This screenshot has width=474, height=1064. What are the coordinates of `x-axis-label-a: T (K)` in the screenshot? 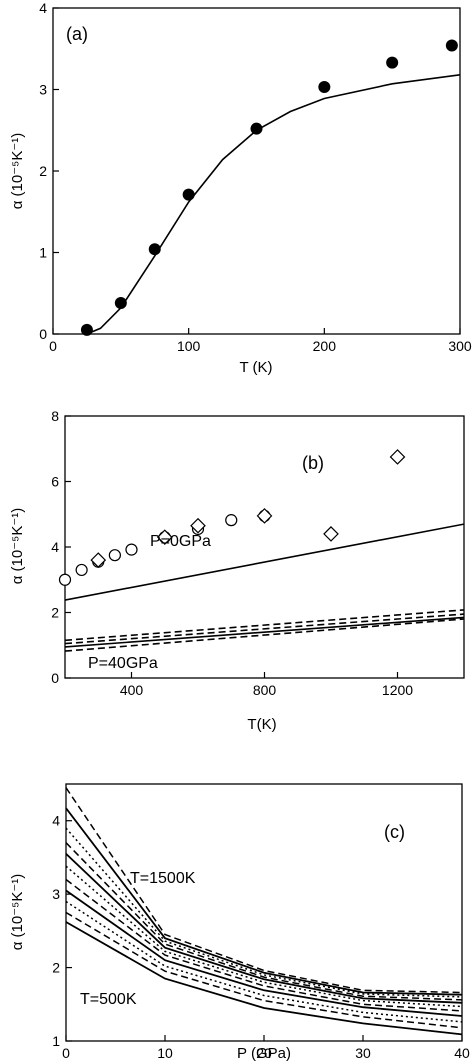 It's located at (255, 367).